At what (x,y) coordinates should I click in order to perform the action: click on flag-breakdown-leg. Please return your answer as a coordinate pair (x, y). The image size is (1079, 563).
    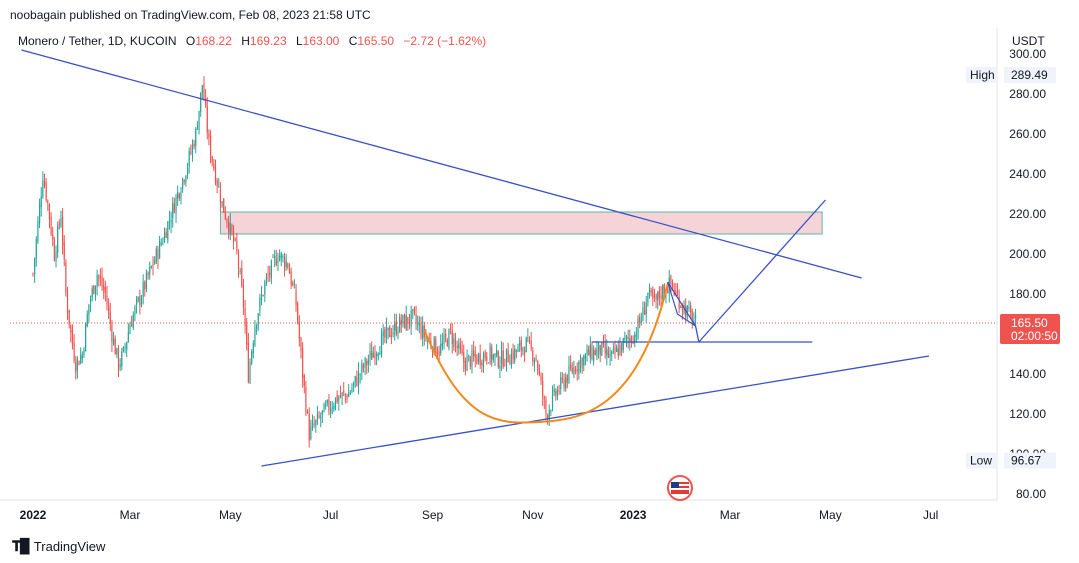
    Looking at the image, I should click on (697, 334).